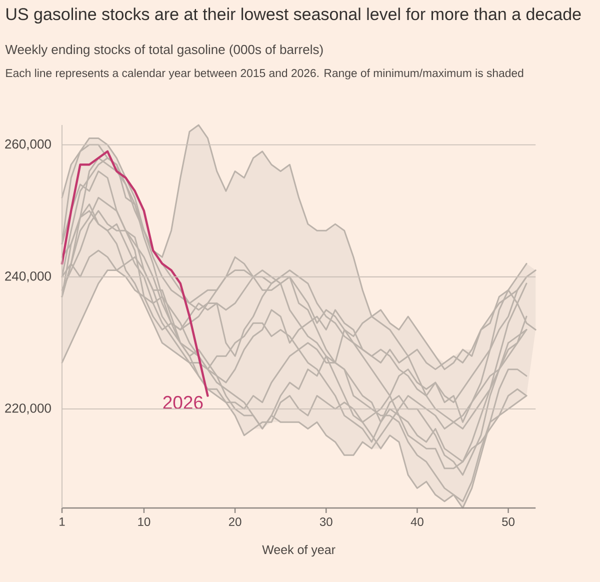 The width and height of the screenshot is (600, 582). Describe the element at coordinates (164, 50) in the screenshot. I see `chart-subtitle: Weekly ending stocks of total gasoline (000s of barrels)` at that location.